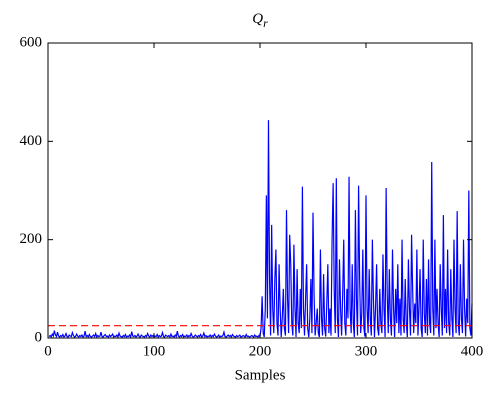  What do you see at coordinates (39, 337) in the screenshot?
I see `y-tick-label: 0` at bounding box center [39, 337].